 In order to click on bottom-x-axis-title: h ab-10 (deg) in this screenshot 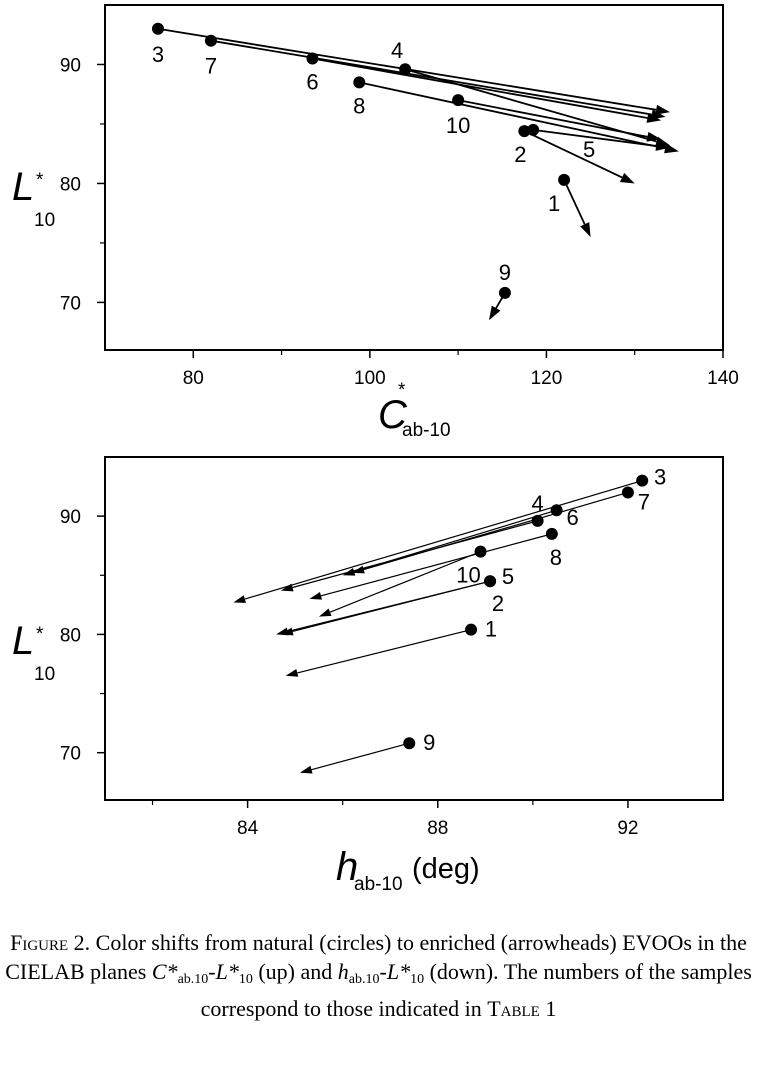, I will do `click(408, 870)`.